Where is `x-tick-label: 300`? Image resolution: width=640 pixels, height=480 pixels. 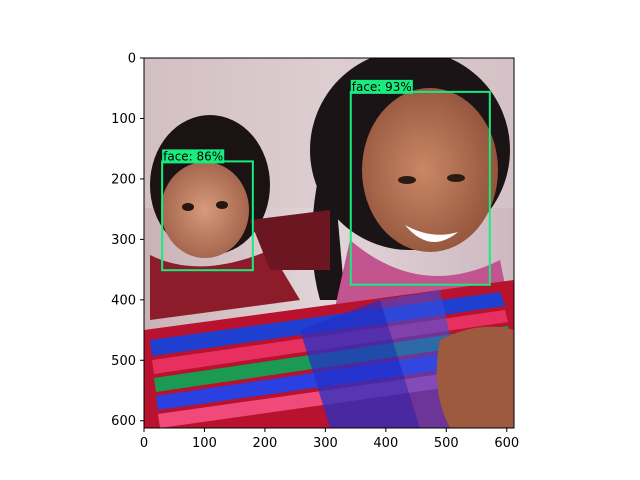
x-tick-label: 300 is located at coordinates (325, 443).